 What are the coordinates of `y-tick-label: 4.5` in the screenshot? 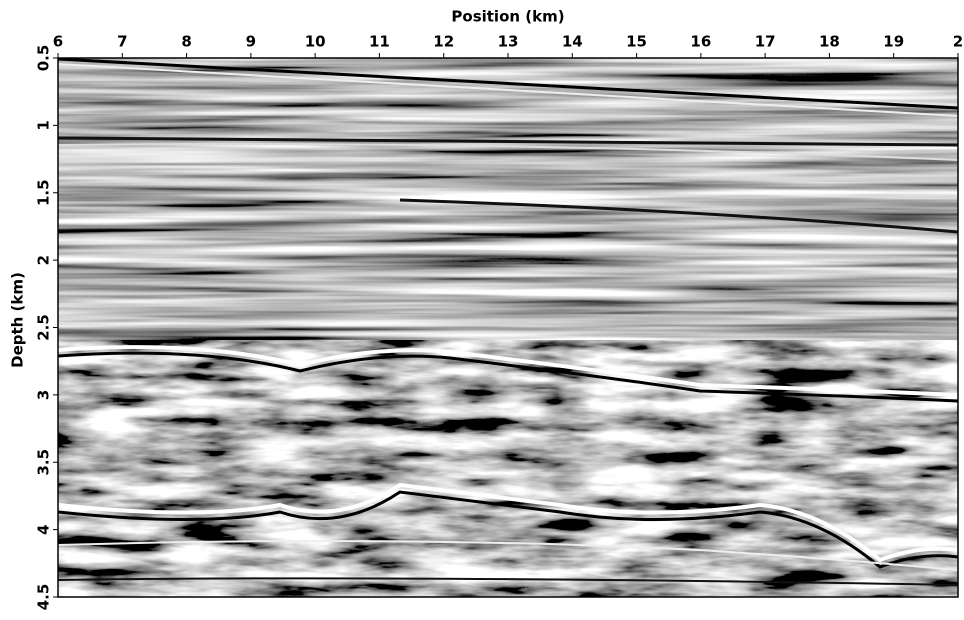 It's located at (44, 597).